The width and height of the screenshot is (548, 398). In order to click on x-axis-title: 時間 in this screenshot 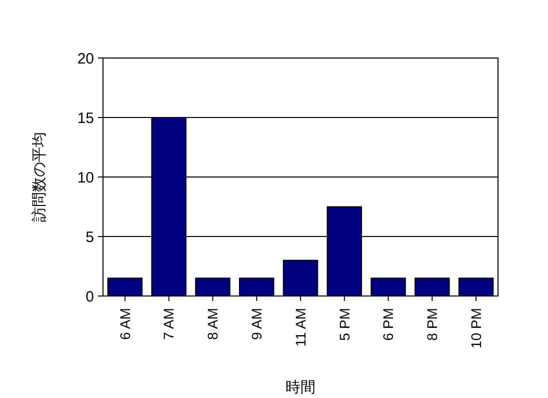, I will do `click(301, 387)`.